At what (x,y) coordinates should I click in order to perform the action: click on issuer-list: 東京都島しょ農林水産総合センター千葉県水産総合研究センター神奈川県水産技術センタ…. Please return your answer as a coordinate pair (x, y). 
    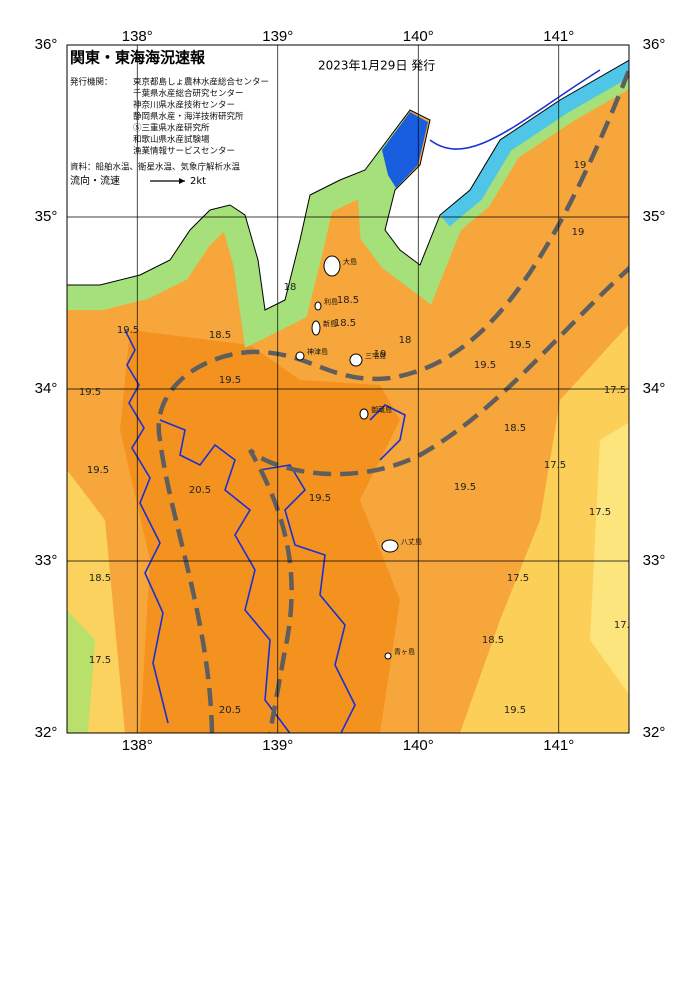
    Looking at the image, I should click on (201, 117).